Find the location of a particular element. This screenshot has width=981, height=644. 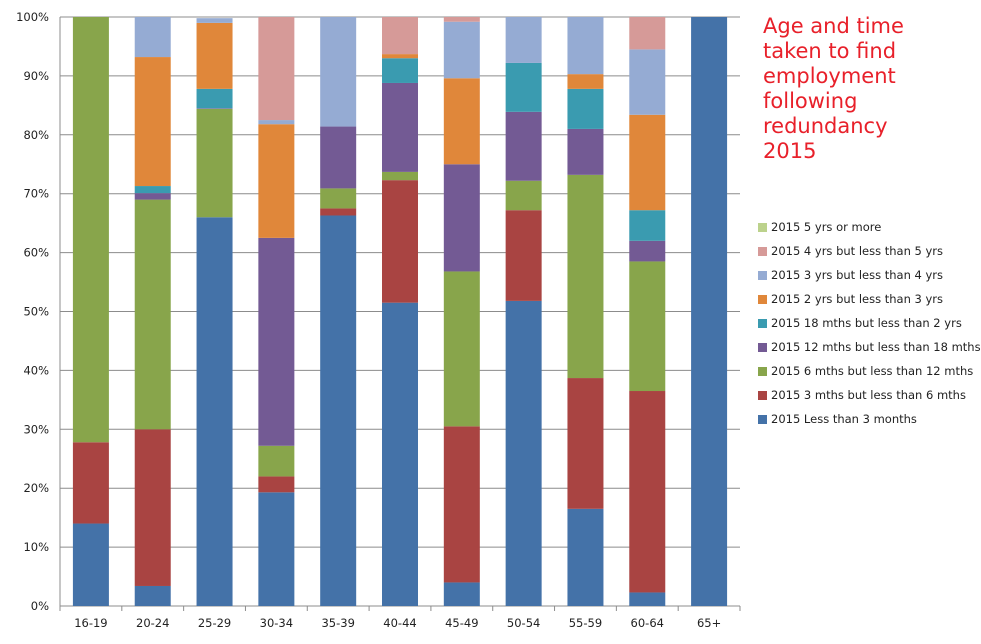

x-tick-label: 55-59 is located at coordinates (585, 623).